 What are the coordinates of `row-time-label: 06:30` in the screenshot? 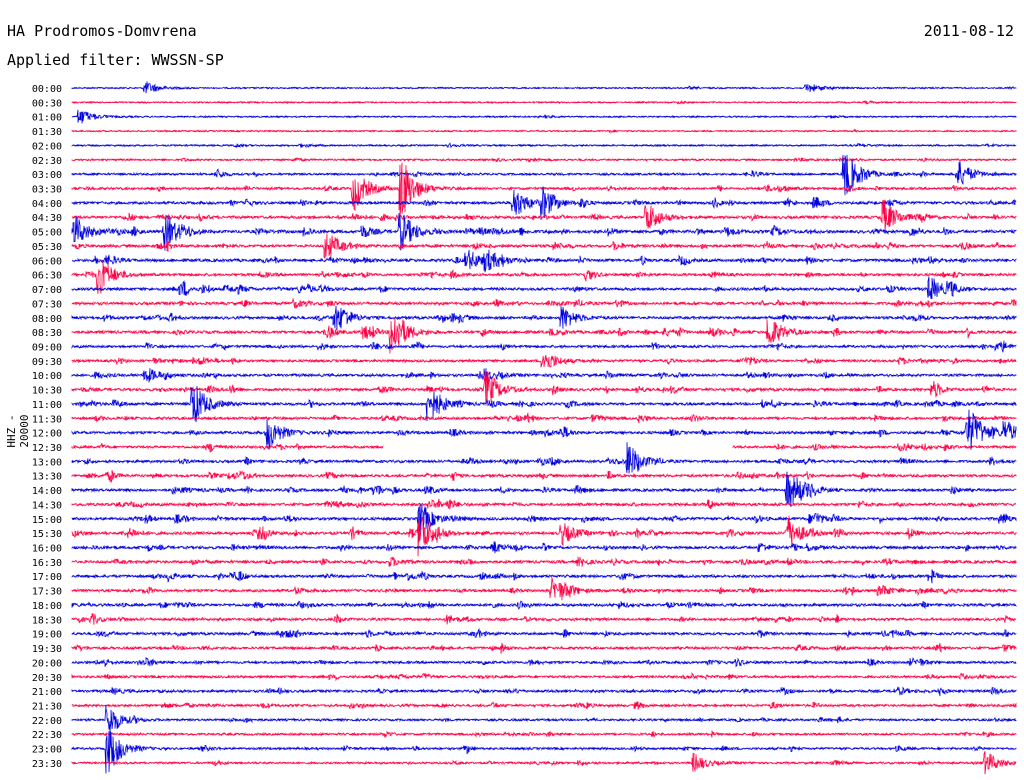 It's located at (47, 276).